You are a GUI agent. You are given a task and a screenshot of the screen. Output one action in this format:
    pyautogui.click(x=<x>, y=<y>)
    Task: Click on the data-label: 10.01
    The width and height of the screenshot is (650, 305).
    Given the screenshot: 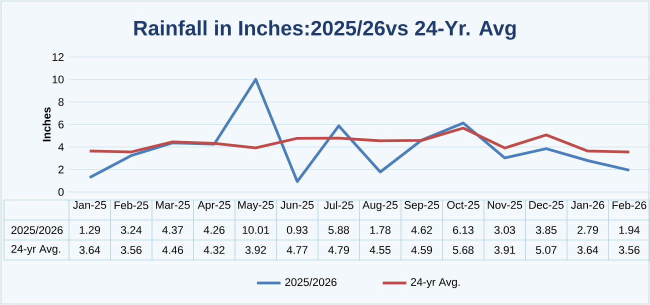 What is the action you would take?
    pyautogui.click(x=256, y=230)
    